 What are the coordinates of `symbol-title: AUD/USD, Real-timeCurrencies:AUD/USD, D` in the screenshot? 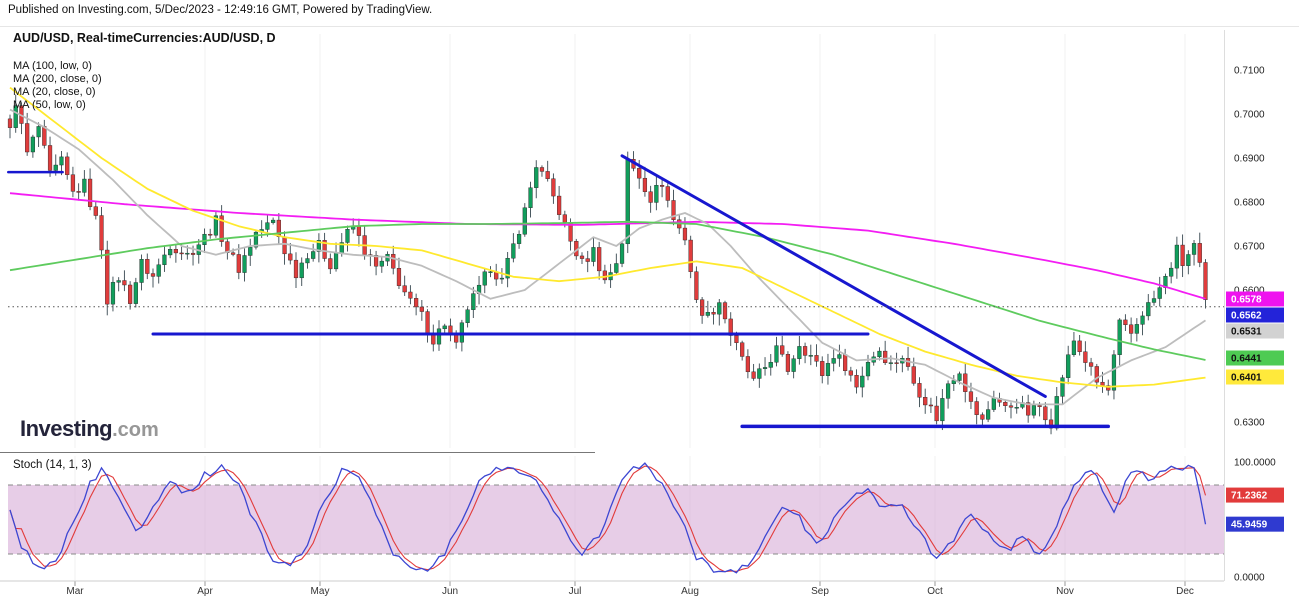 It's located at (144, 38).